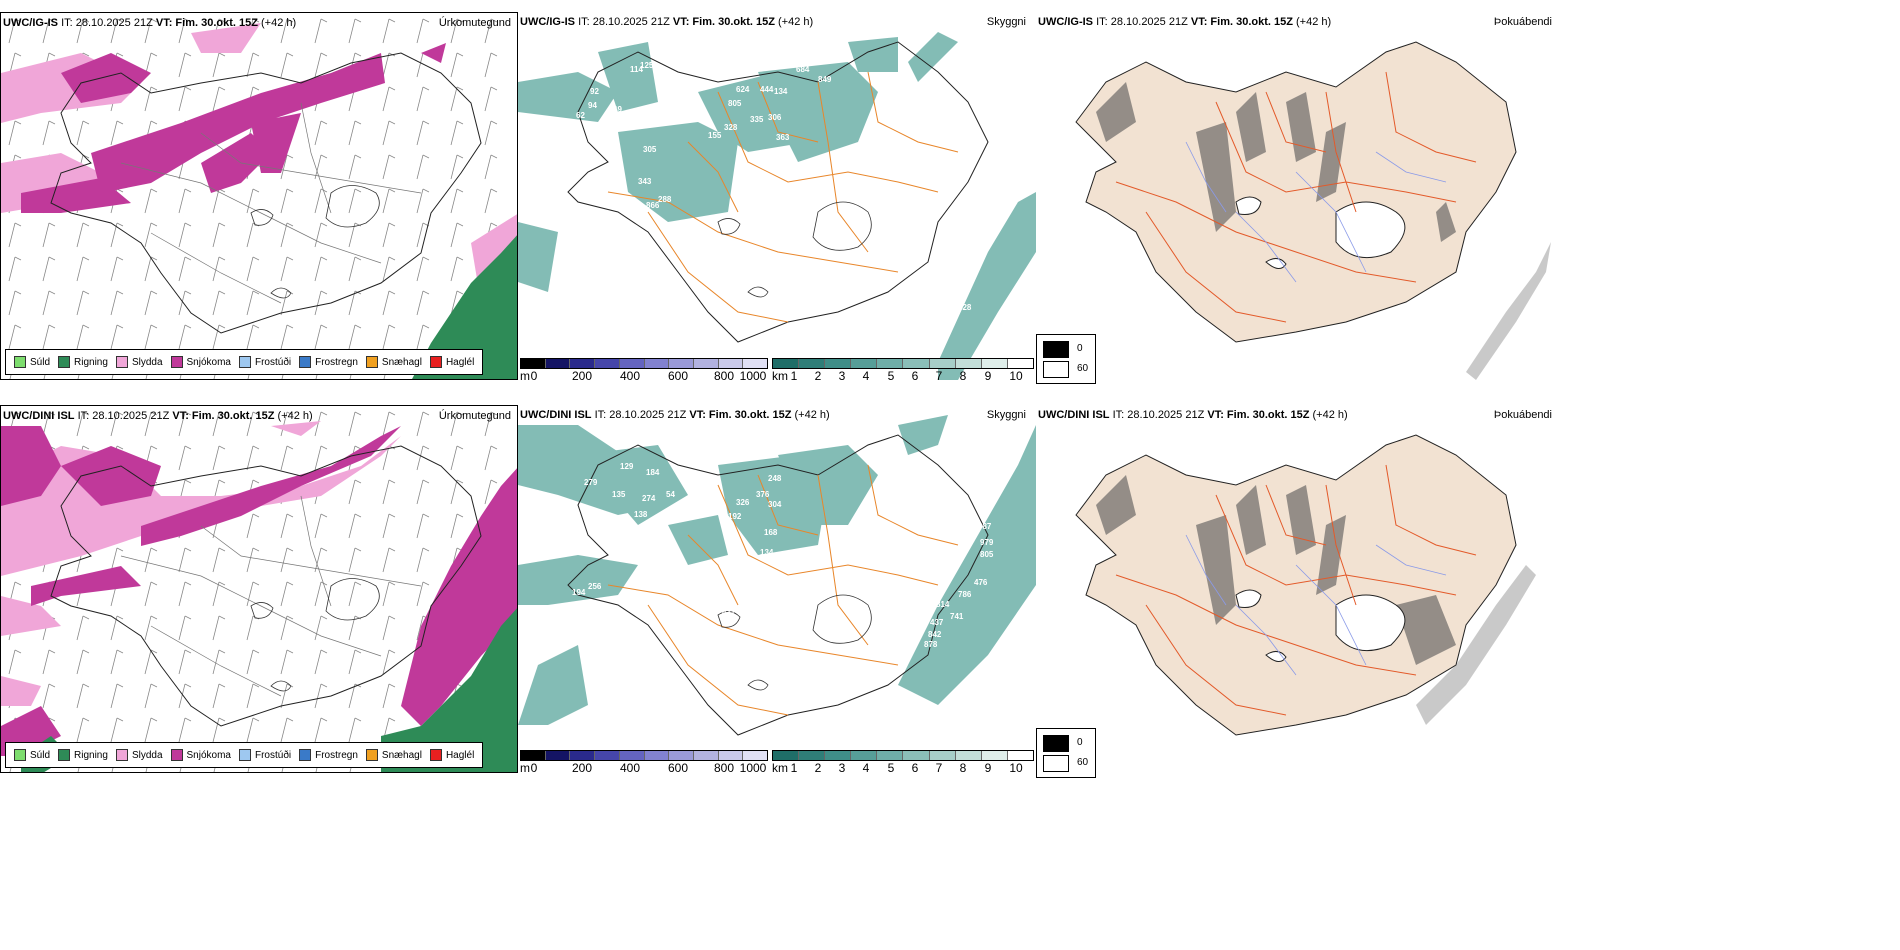 The width and height of the screenshot is (1900, 950). I want to click on fog-legend-swatch, so click(1056, 763).